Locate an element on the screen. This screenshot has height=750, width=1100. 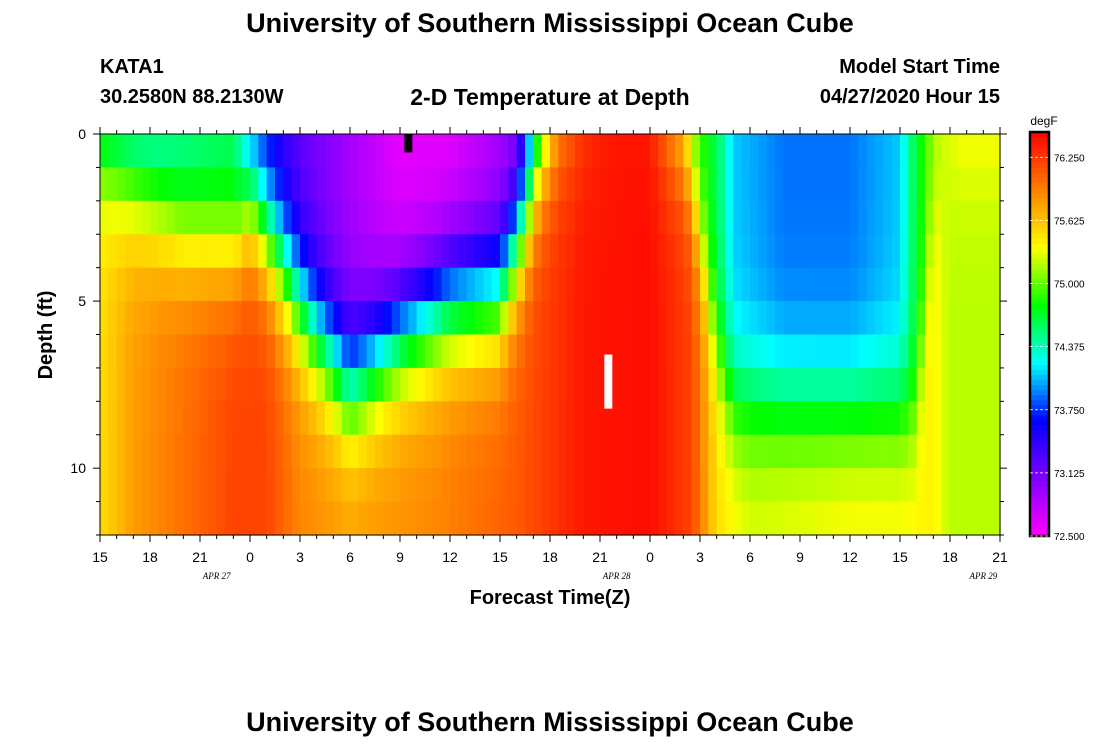
x-tick-label: 3 is located at coordinates (700, 557).